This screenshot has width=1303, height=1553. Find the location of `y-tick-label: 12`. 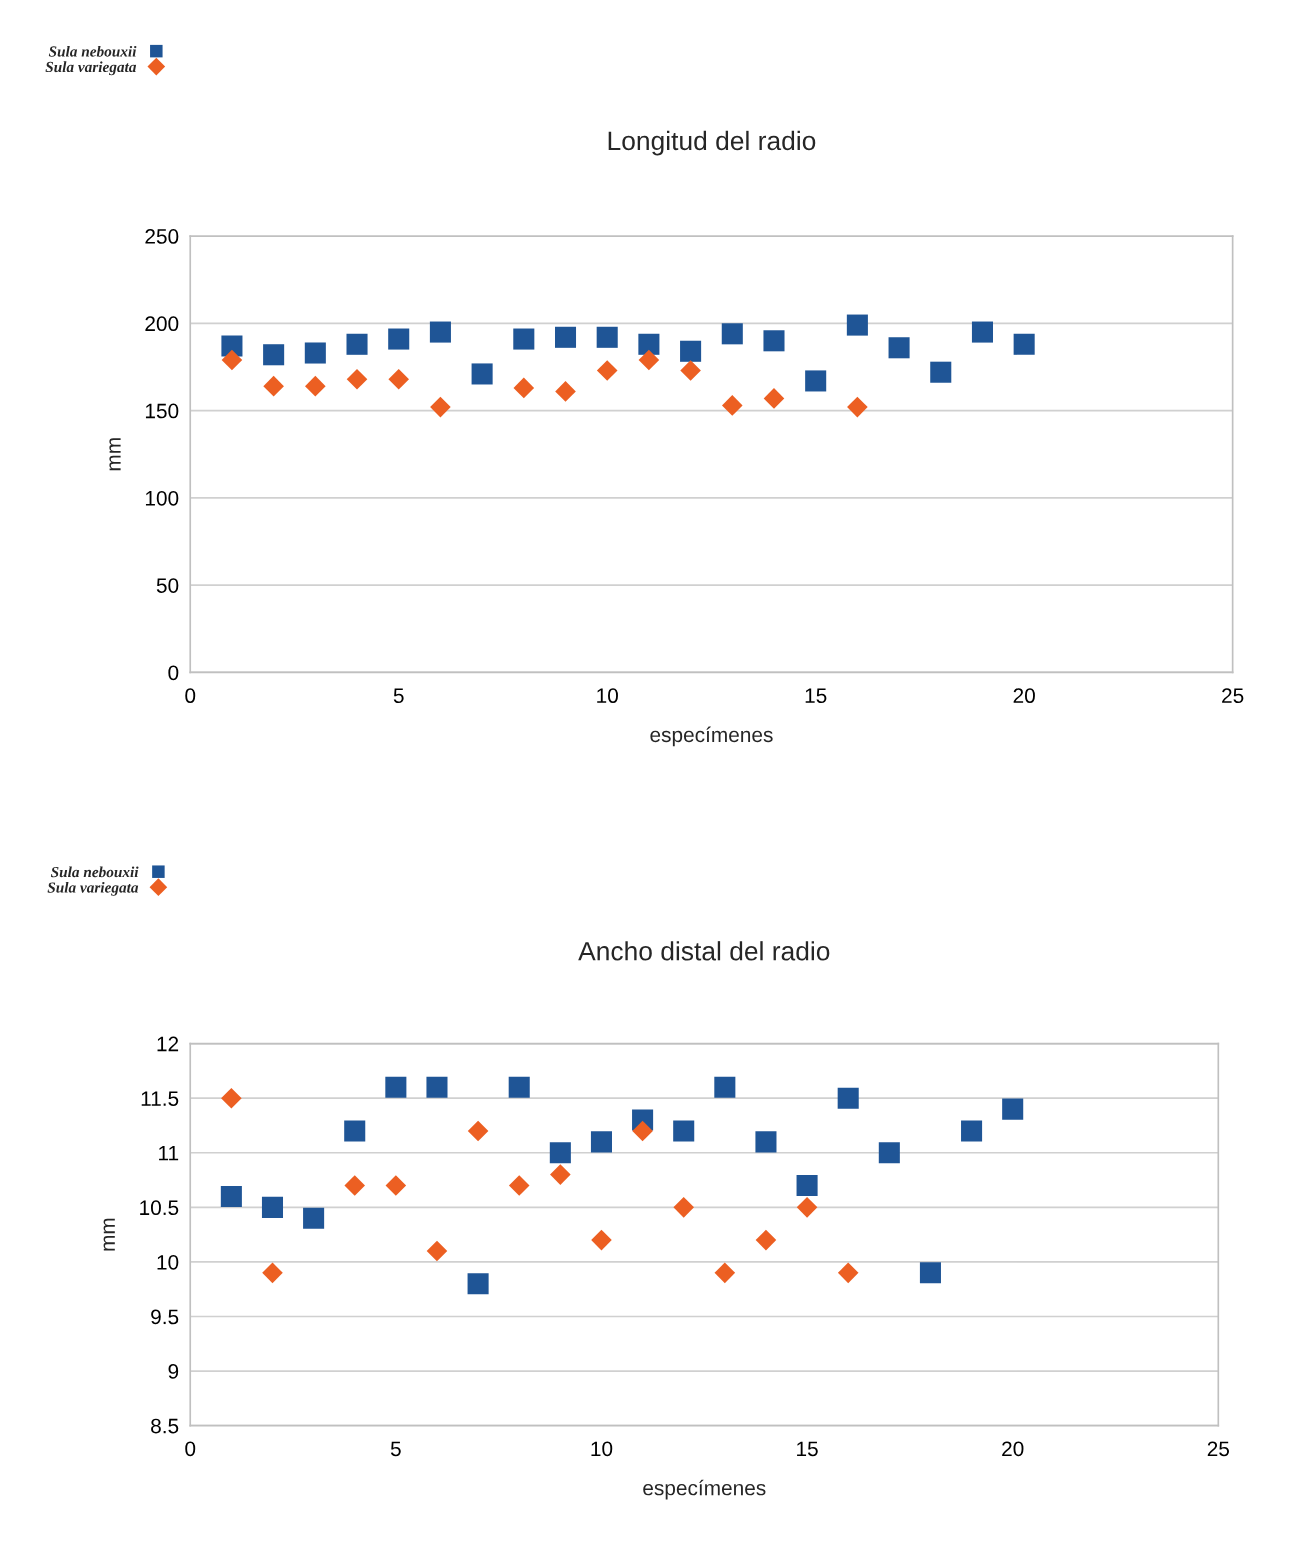

y-tick-label: 12 is located at coordinates (168, 1044).